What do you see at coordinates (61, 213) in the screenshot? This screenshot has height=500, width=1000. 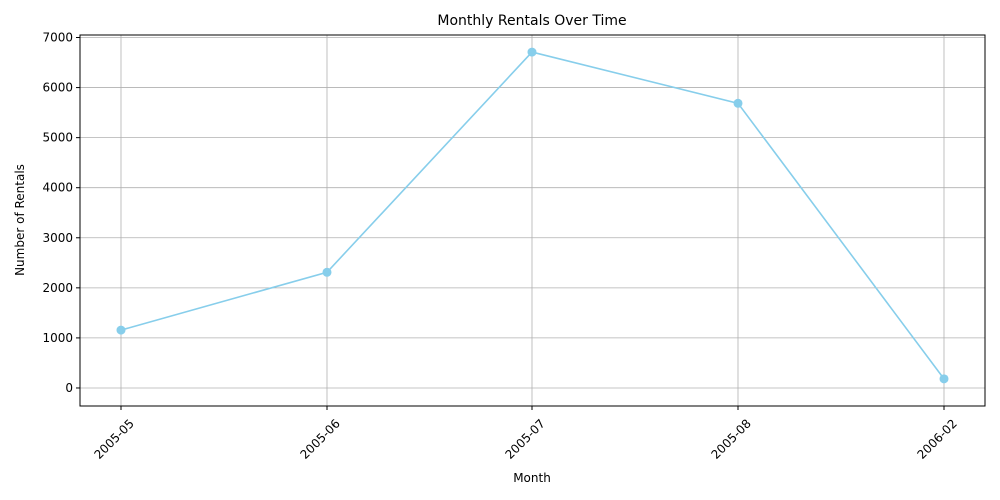 I see `y-axis-ticks: 0 1000 2000 3000 4000 5000 6000 7000` at bounding box center [61, 213].